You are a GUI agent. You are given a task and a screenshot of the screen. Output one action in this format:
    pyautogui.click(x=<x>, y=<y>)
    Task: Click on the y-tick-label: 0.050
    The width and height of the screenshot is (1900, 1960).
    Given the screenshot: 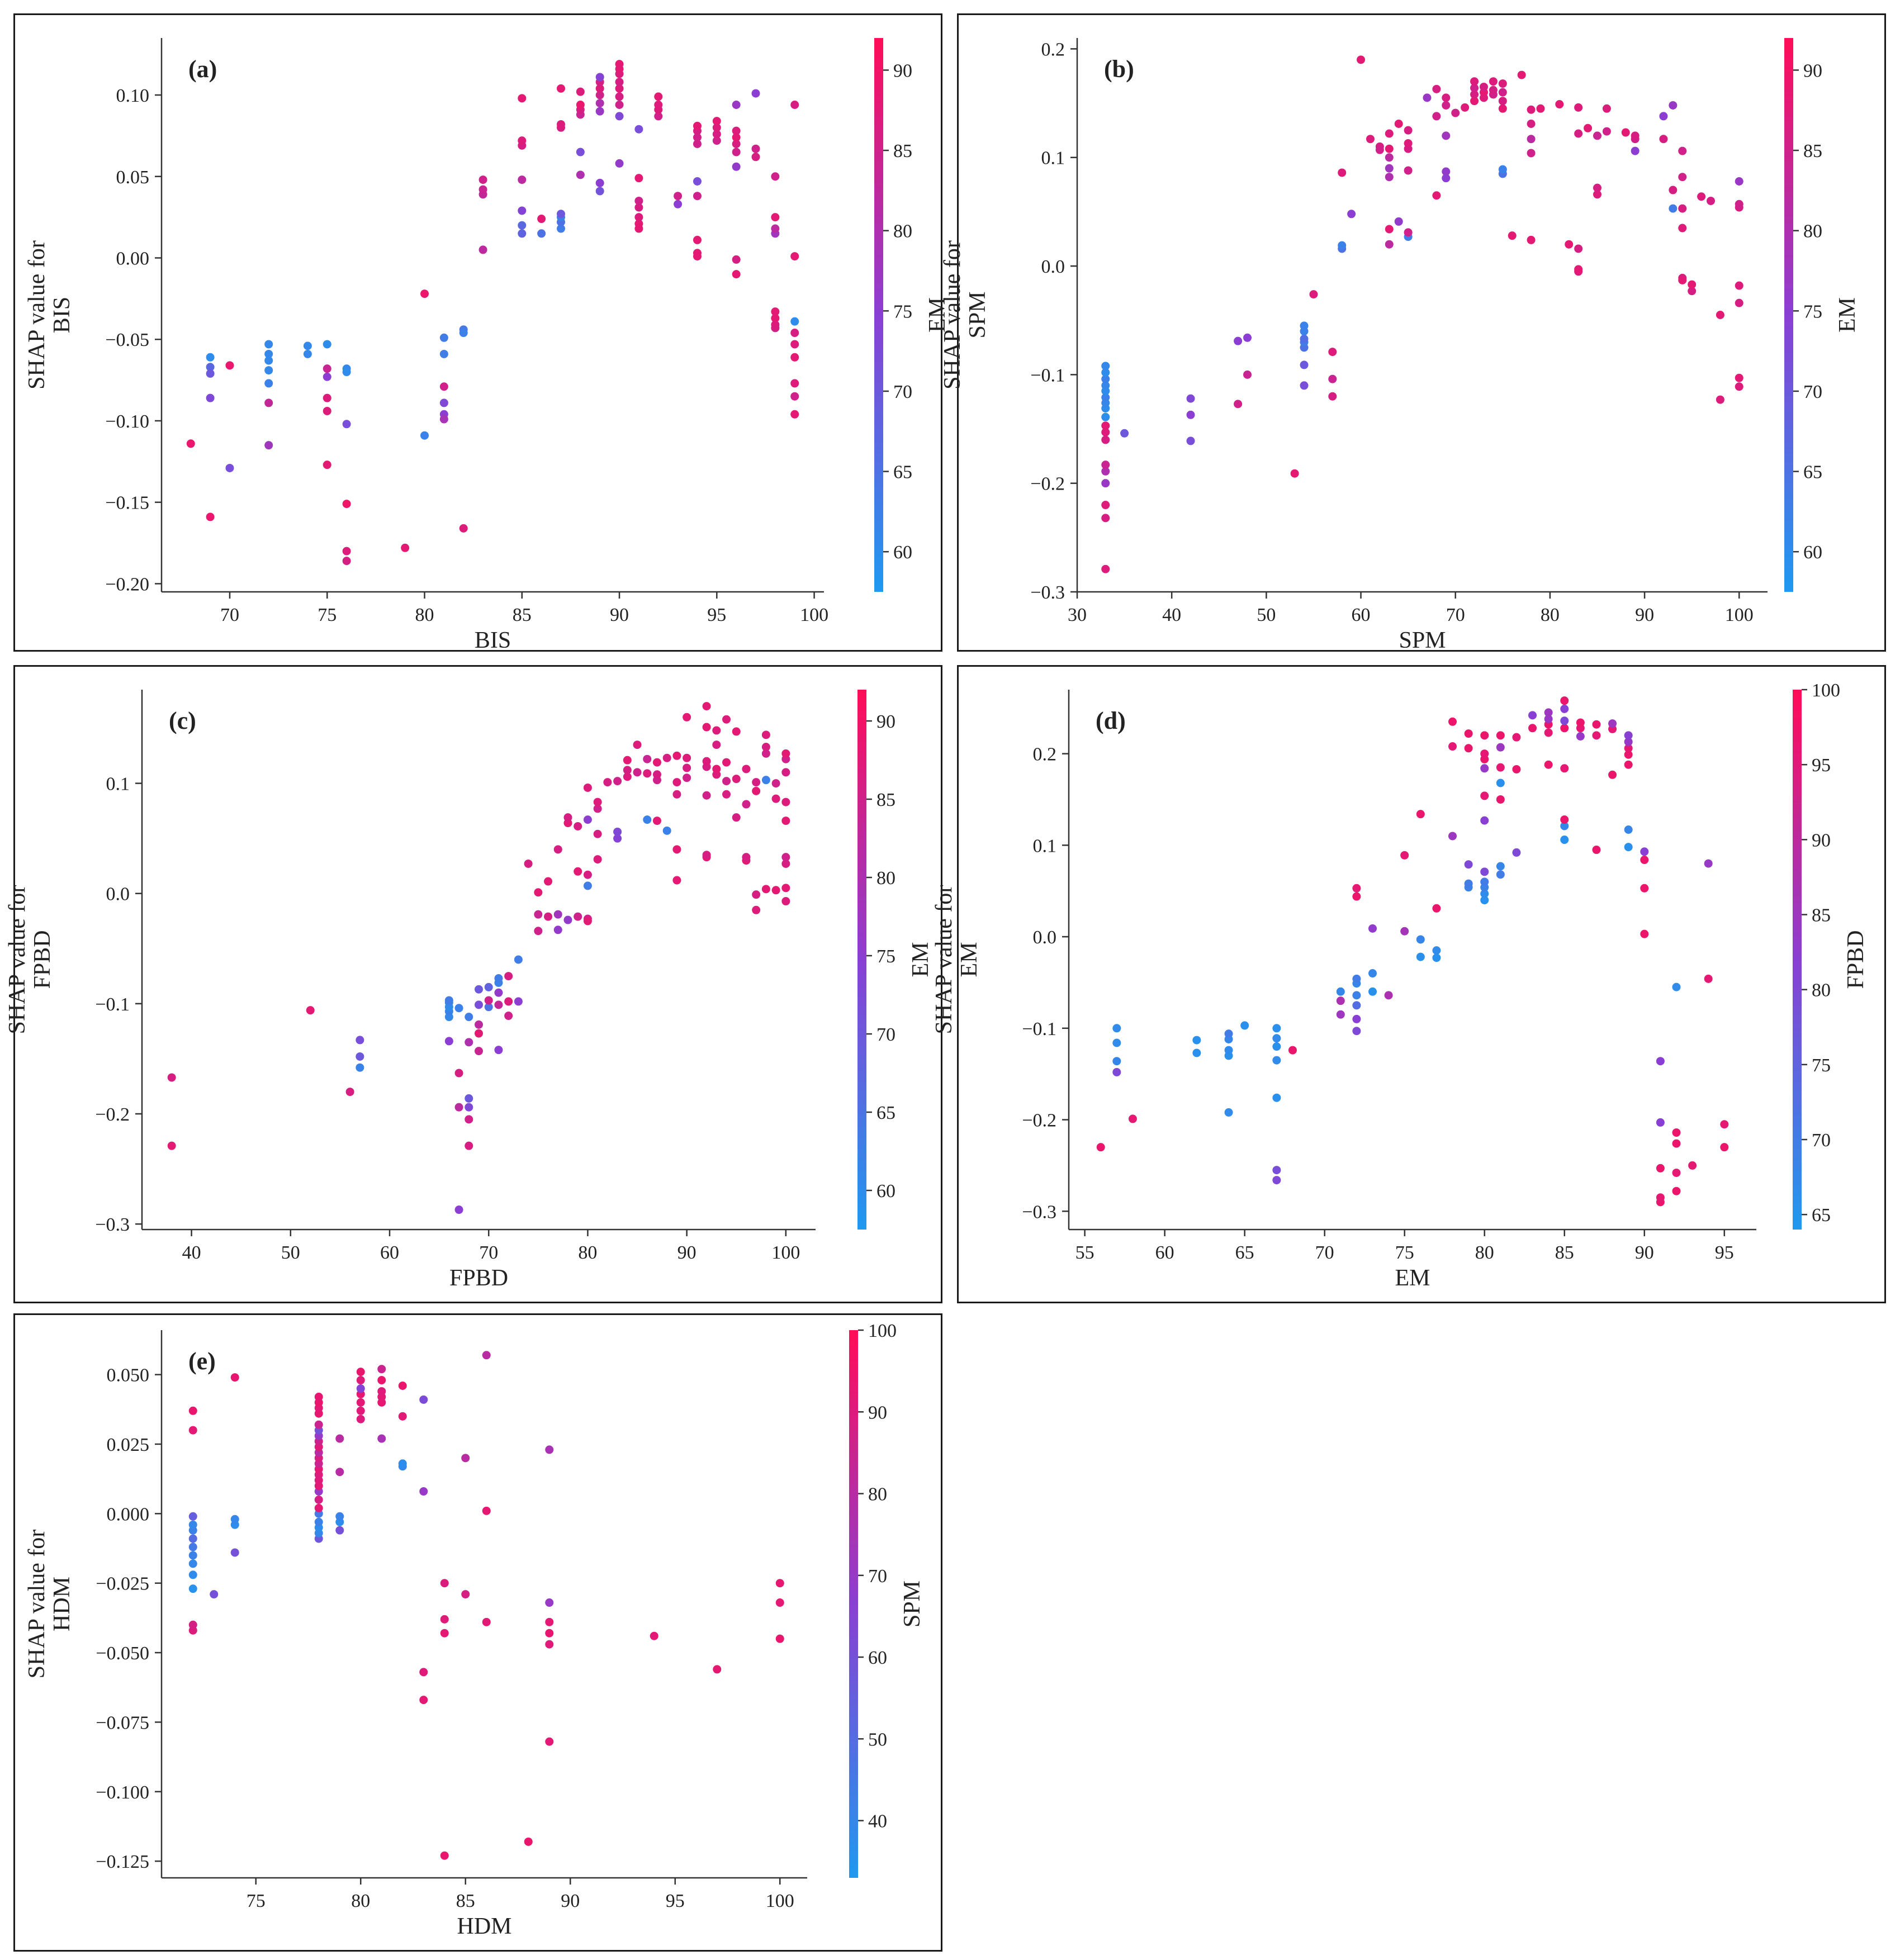 What is the action you would take?
    pyautogui.click(x=128, y=1375)
    